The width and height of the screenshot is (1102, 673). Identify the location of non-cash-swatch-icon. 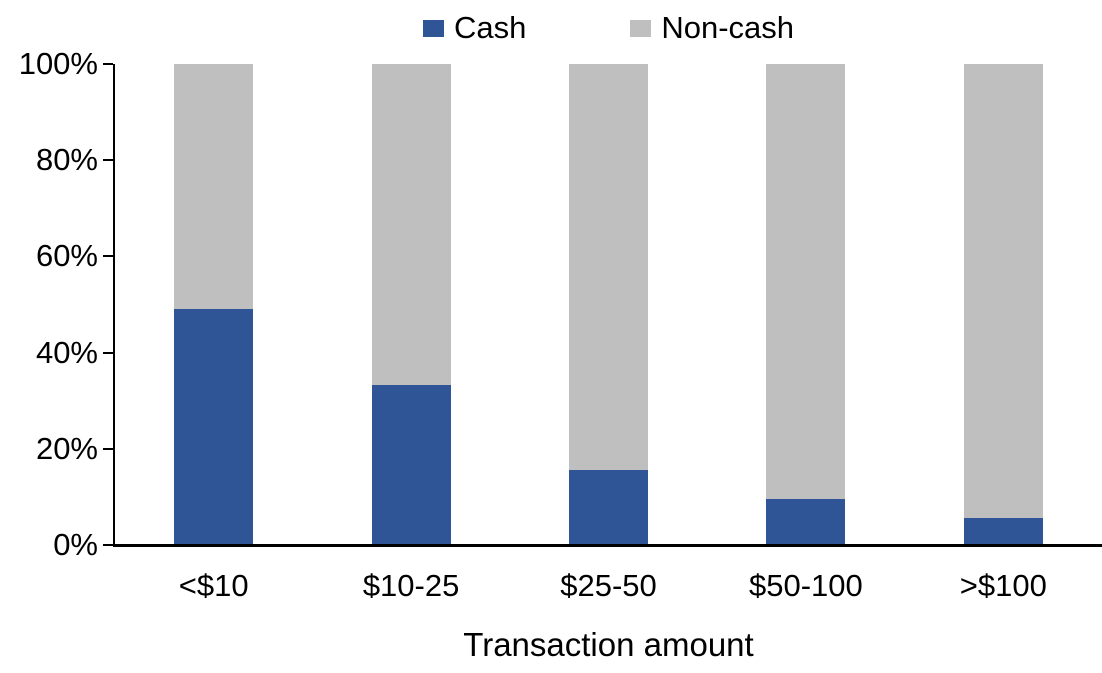
(641, 28).